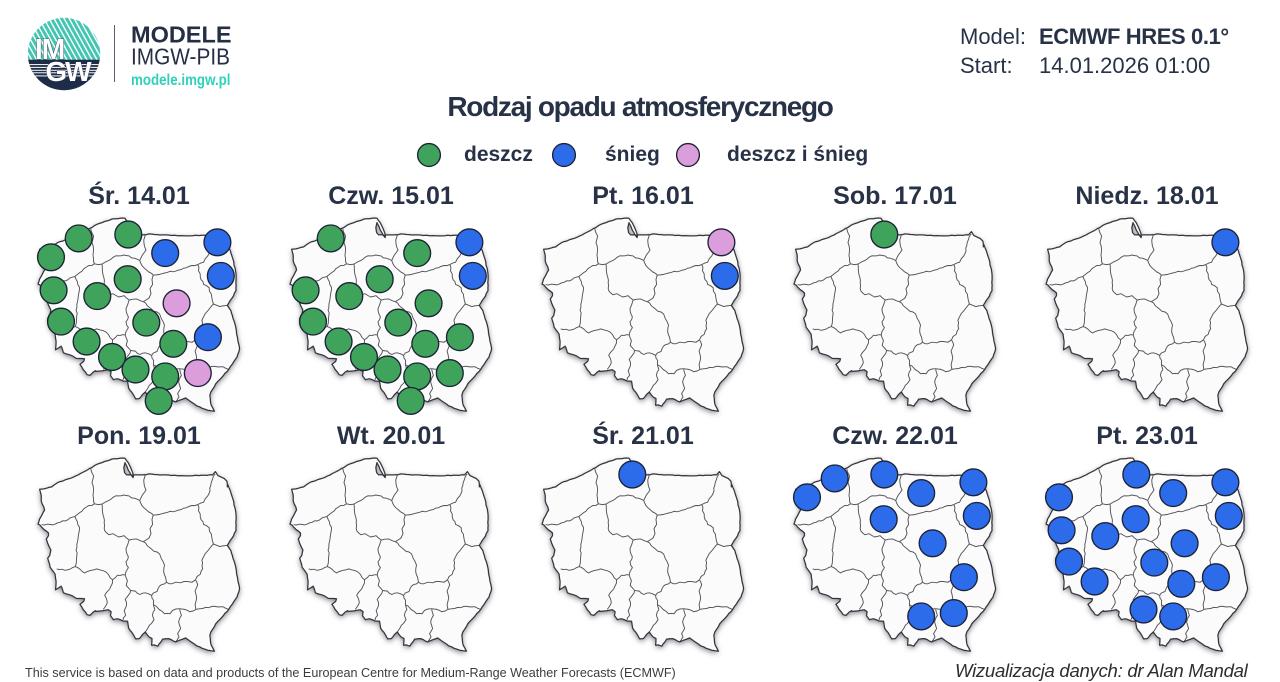  What do you see at coordinates (181, 80) in the screenshot?
I see `svg-text: modele.imgw.pl` at bounding box center [181, 80].